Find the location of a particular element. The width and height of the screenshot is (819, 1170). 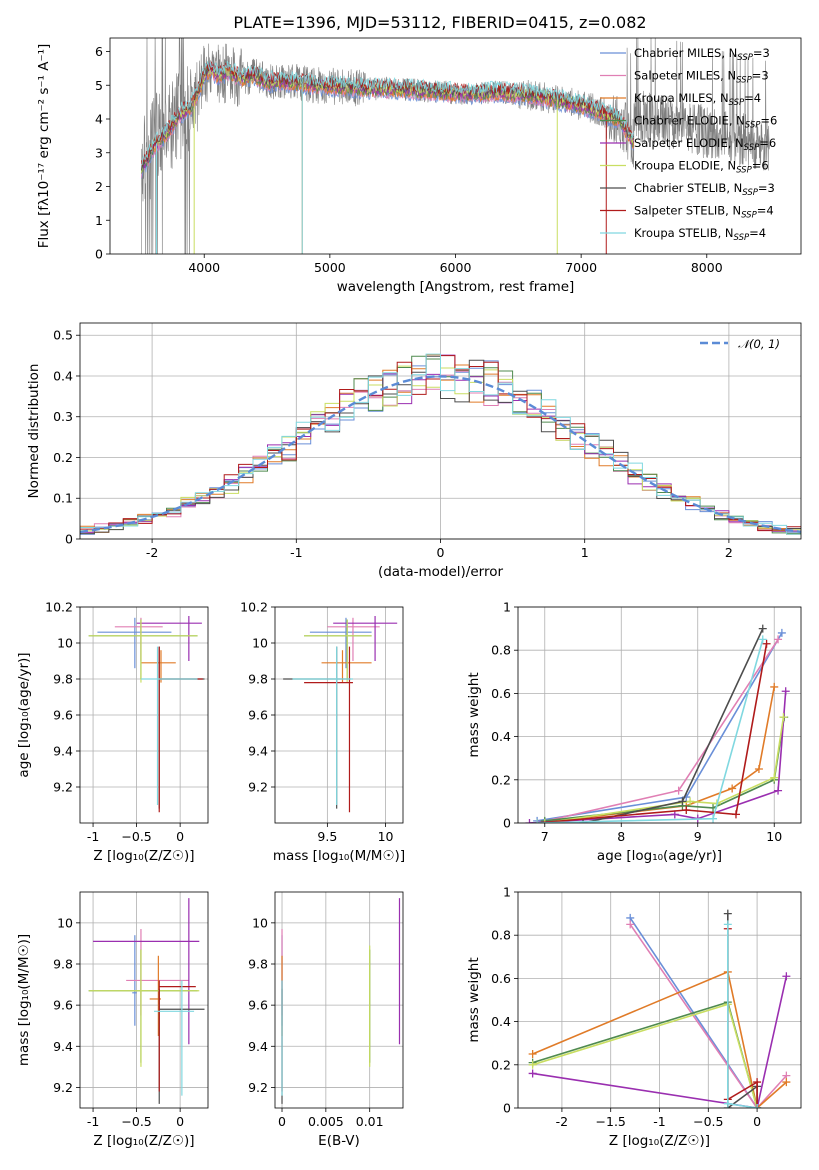

y-axis-label: Flux [fλ10⁻¹⁷ erg cm⁻² s⁻¹ A⁻¹] is located at coordinates (44, 146).